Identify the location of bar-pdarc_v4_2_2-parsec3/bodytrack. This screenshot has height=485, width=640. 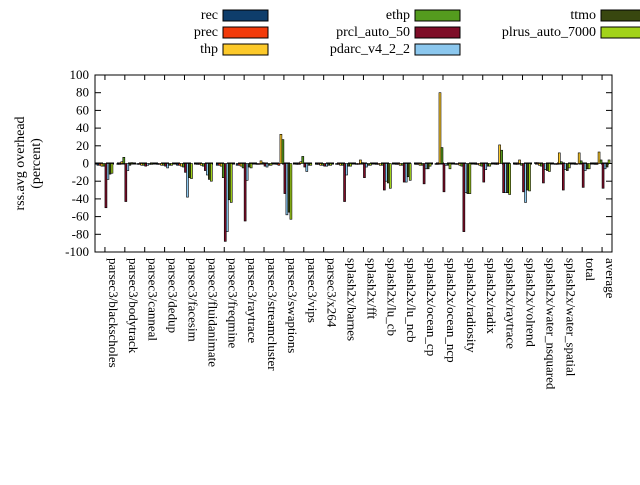
(128, 167).